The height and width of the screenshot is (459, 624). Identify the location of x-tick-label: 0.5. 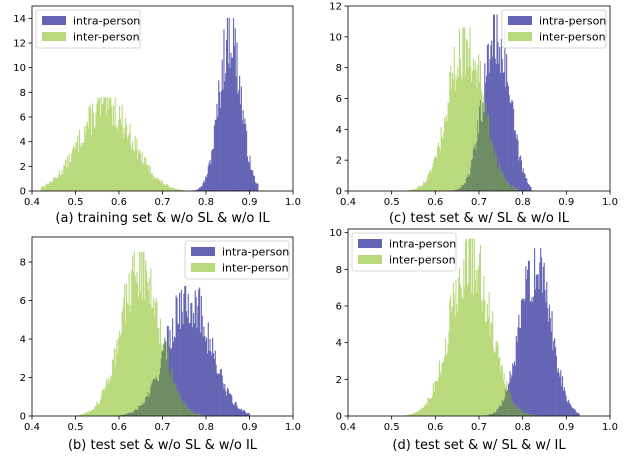
(76, 202).